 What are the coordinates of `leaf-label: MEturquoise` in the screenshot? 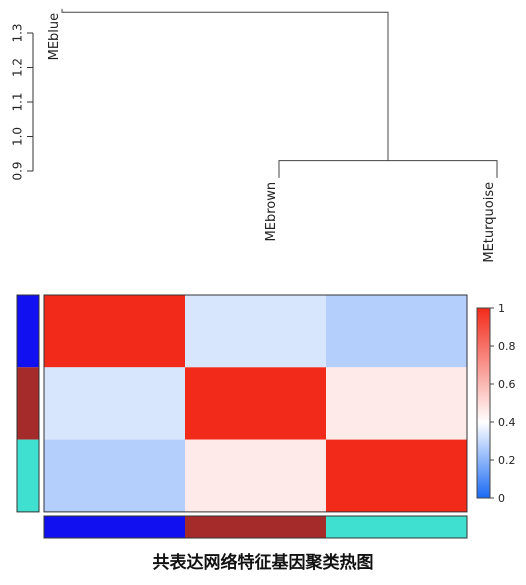 It's located at (489, 222).